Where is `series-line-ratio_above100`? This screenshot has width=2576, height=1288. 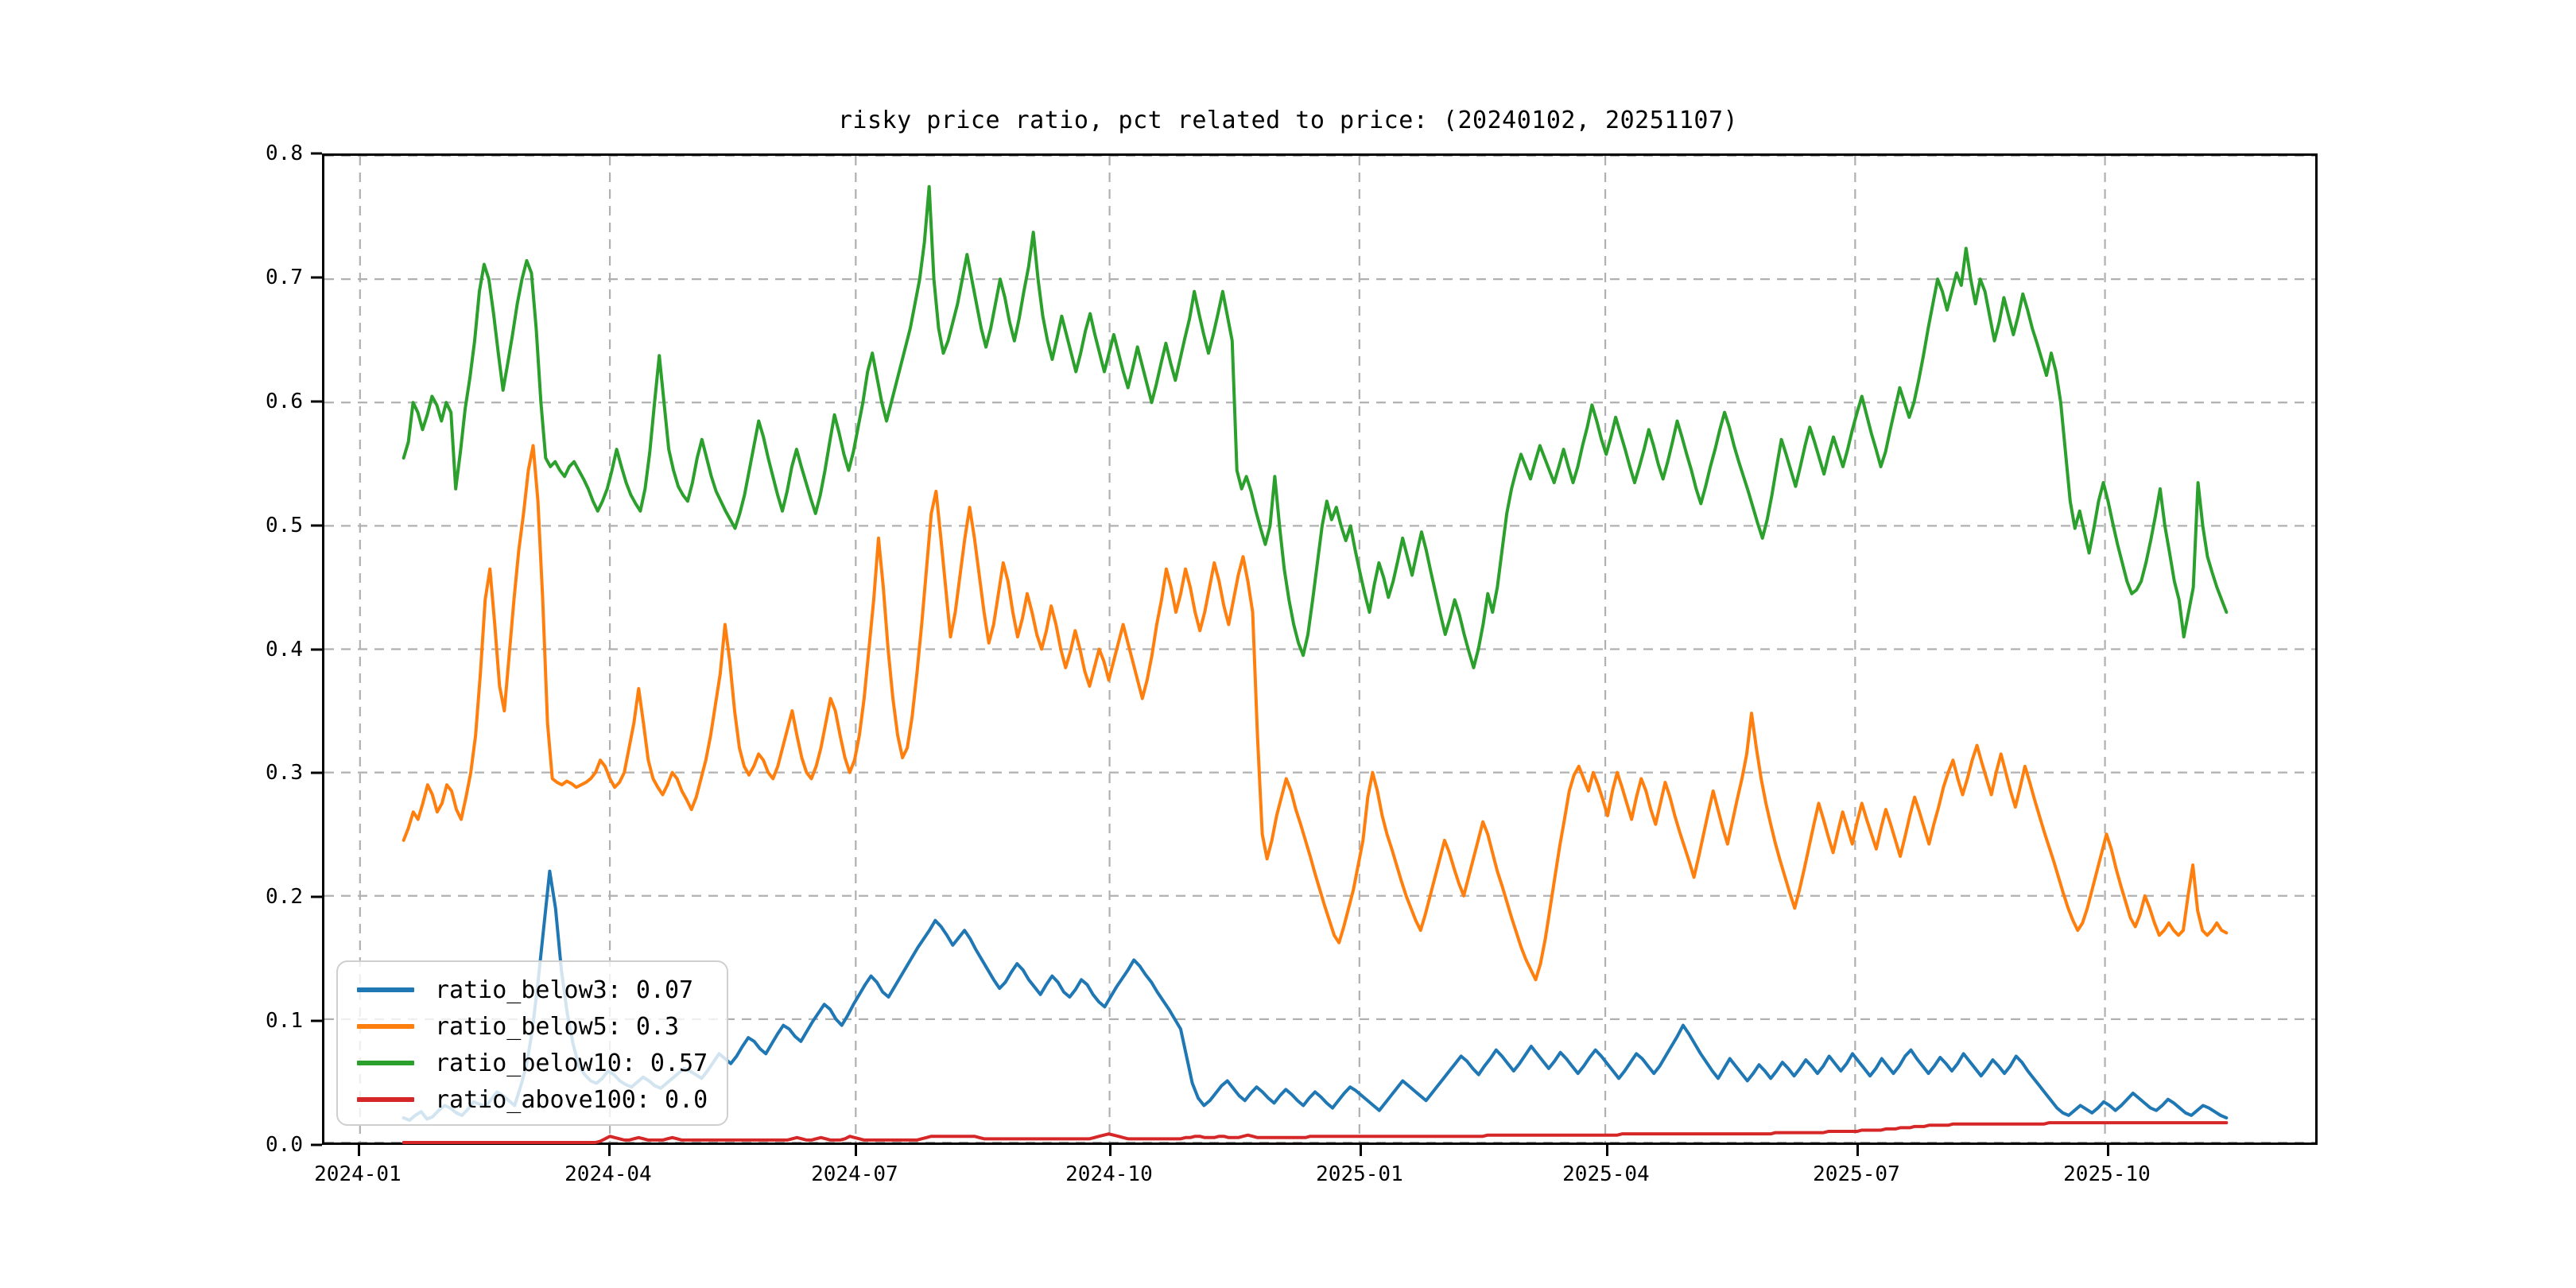
series-line-ratio_above100 is located at coordinates (1316, 1133).